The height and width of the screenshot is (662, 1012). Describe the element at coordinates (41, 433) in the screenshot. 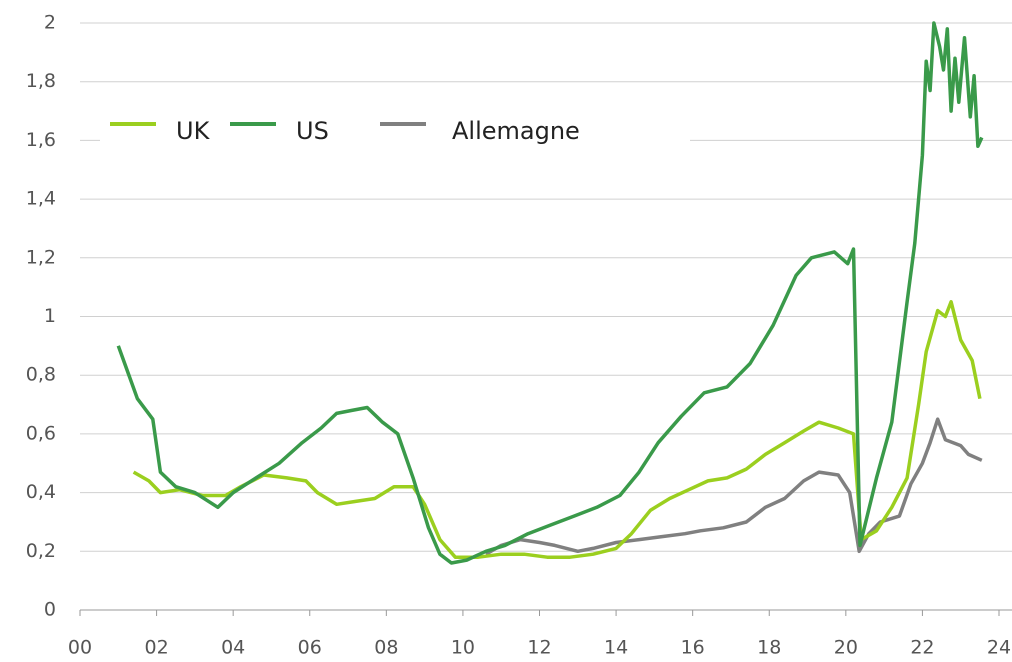

I see `y-tick-label: 0,6` at that location.